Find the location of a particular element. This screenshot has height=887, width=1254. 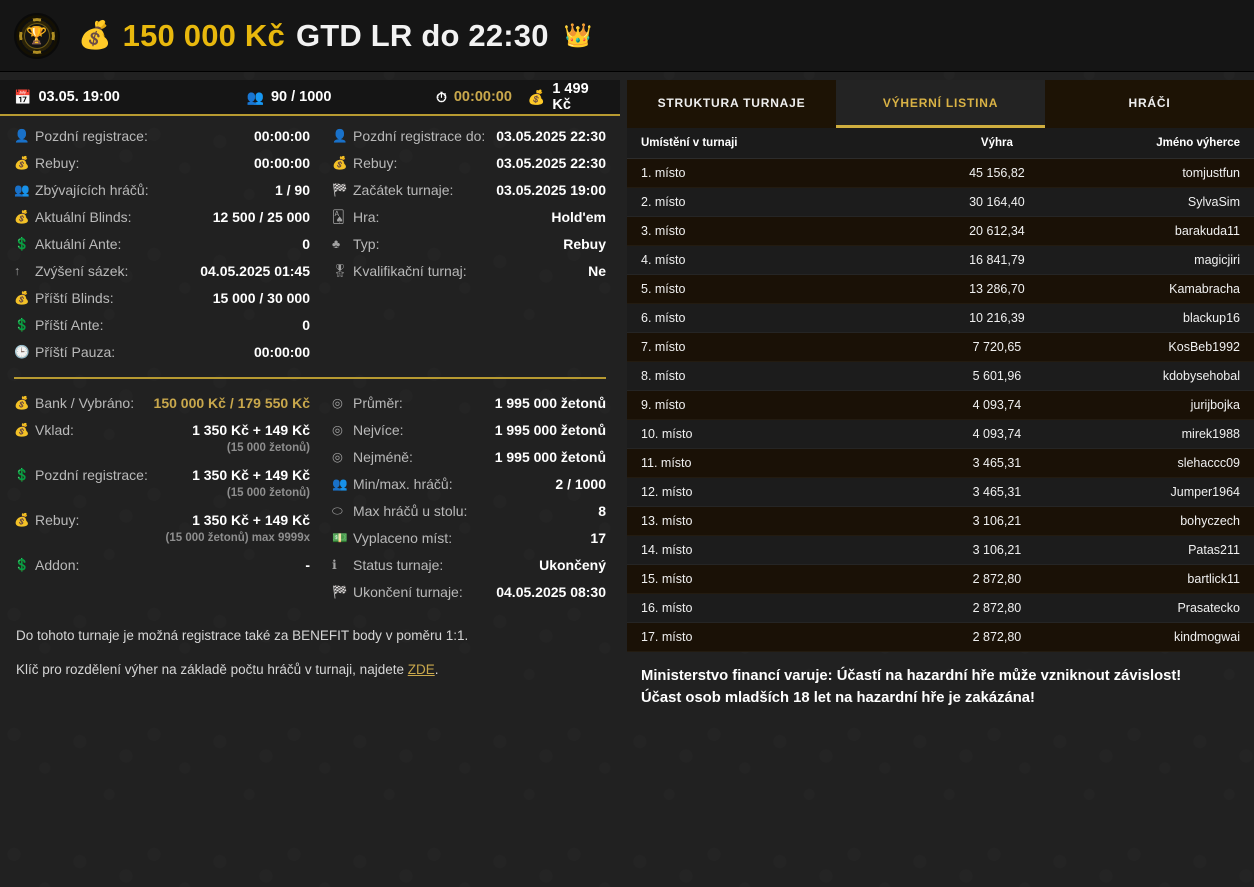

detail-row: ⬭ Max hráčů u stolu: 8 is located at coordinates (469, 510).